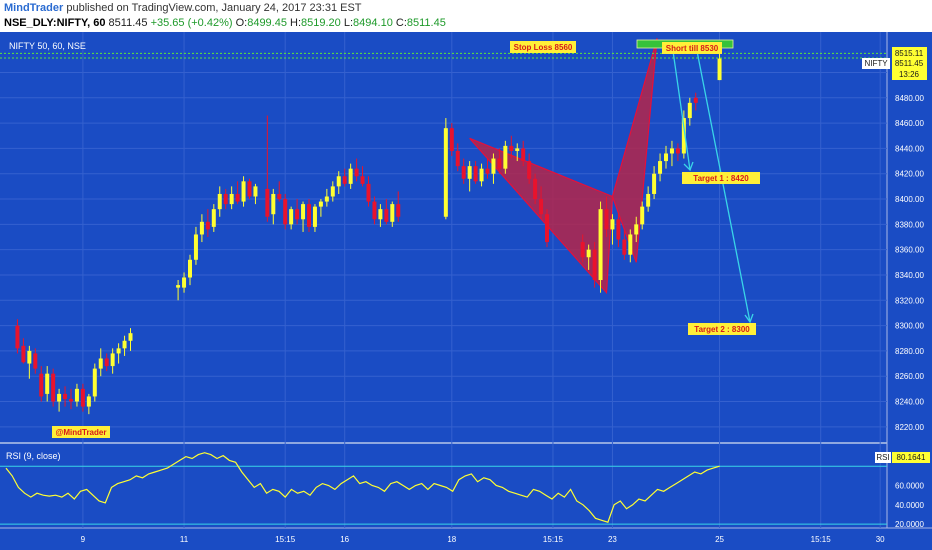 Image resolution: width=932 pixels, height=550 pixels. Describe the element at coordinates (722, 329) in the screenshot. I see `target2-label: Target 2 : 8300` at that location.